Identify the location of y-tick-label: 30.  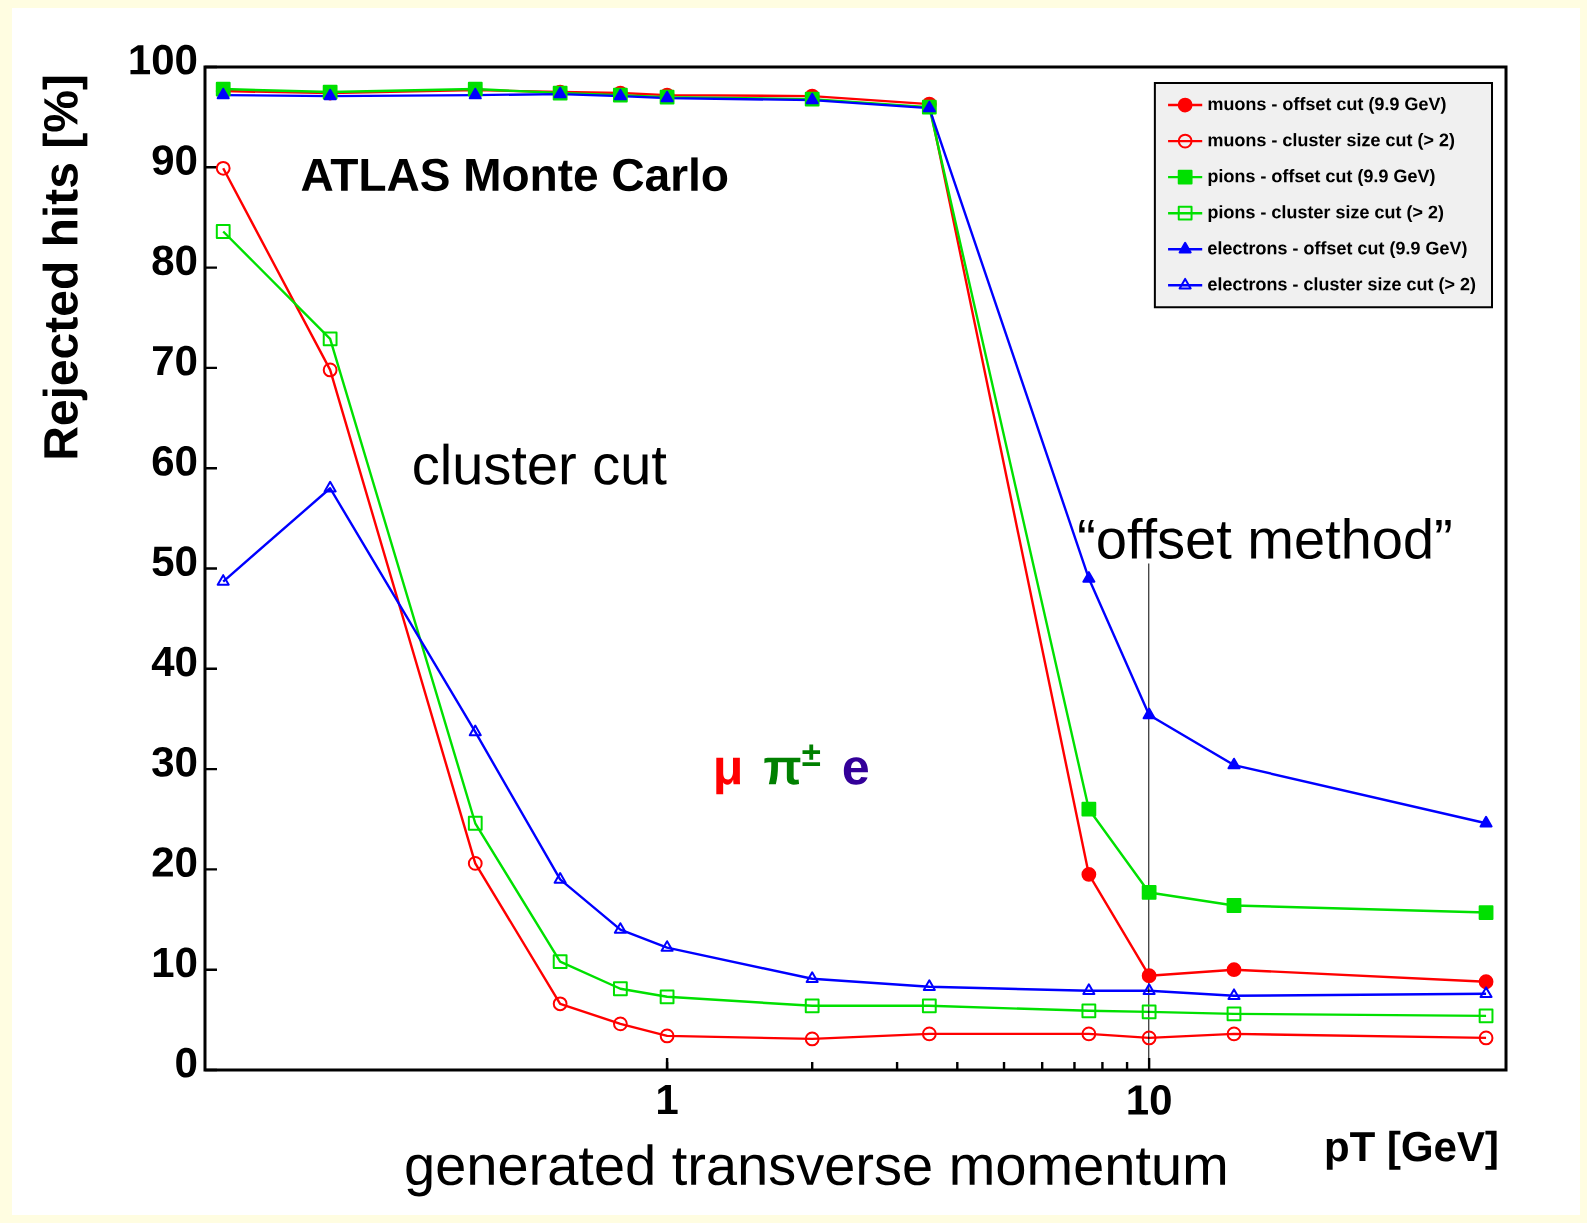
(174, 761).